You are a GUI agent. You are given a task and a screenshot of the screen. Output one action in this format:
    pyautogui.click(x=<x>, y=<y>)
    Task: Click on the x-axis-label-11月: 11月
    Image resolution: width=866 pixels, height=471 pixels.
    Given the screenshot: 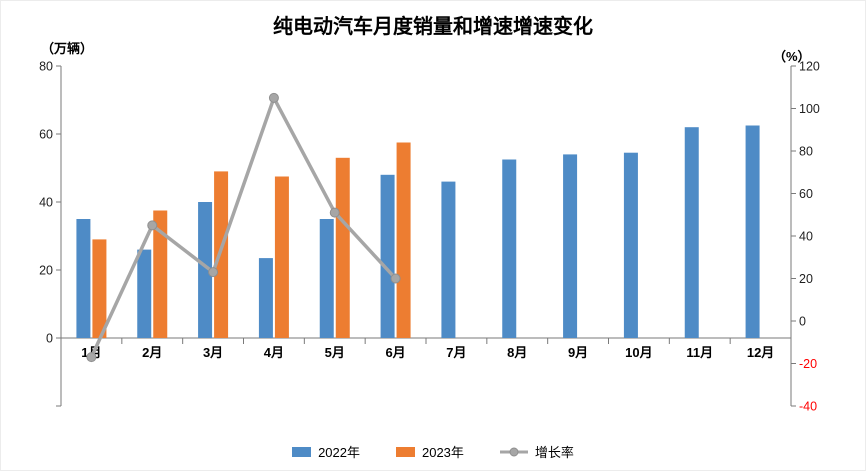 What is the action you would take?
    pyautogui.click(x=699, y=352)
    